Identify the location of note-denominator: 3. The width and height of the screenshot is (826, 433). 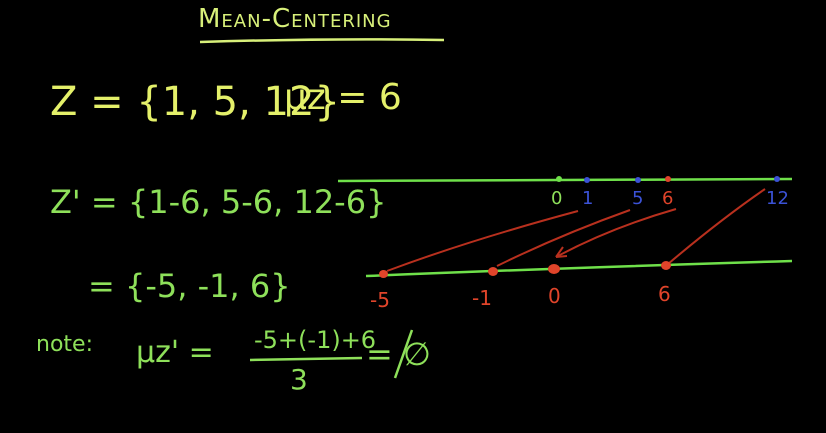
(299, 379).